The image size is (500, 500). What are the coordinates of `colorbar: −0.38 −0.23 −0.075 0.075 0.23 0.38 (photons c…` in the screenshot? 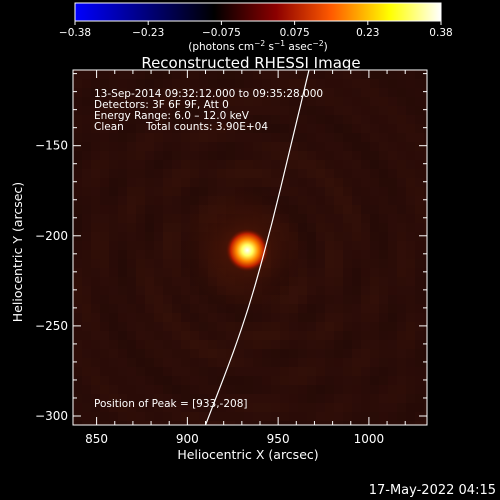 It's located at (256, 27).